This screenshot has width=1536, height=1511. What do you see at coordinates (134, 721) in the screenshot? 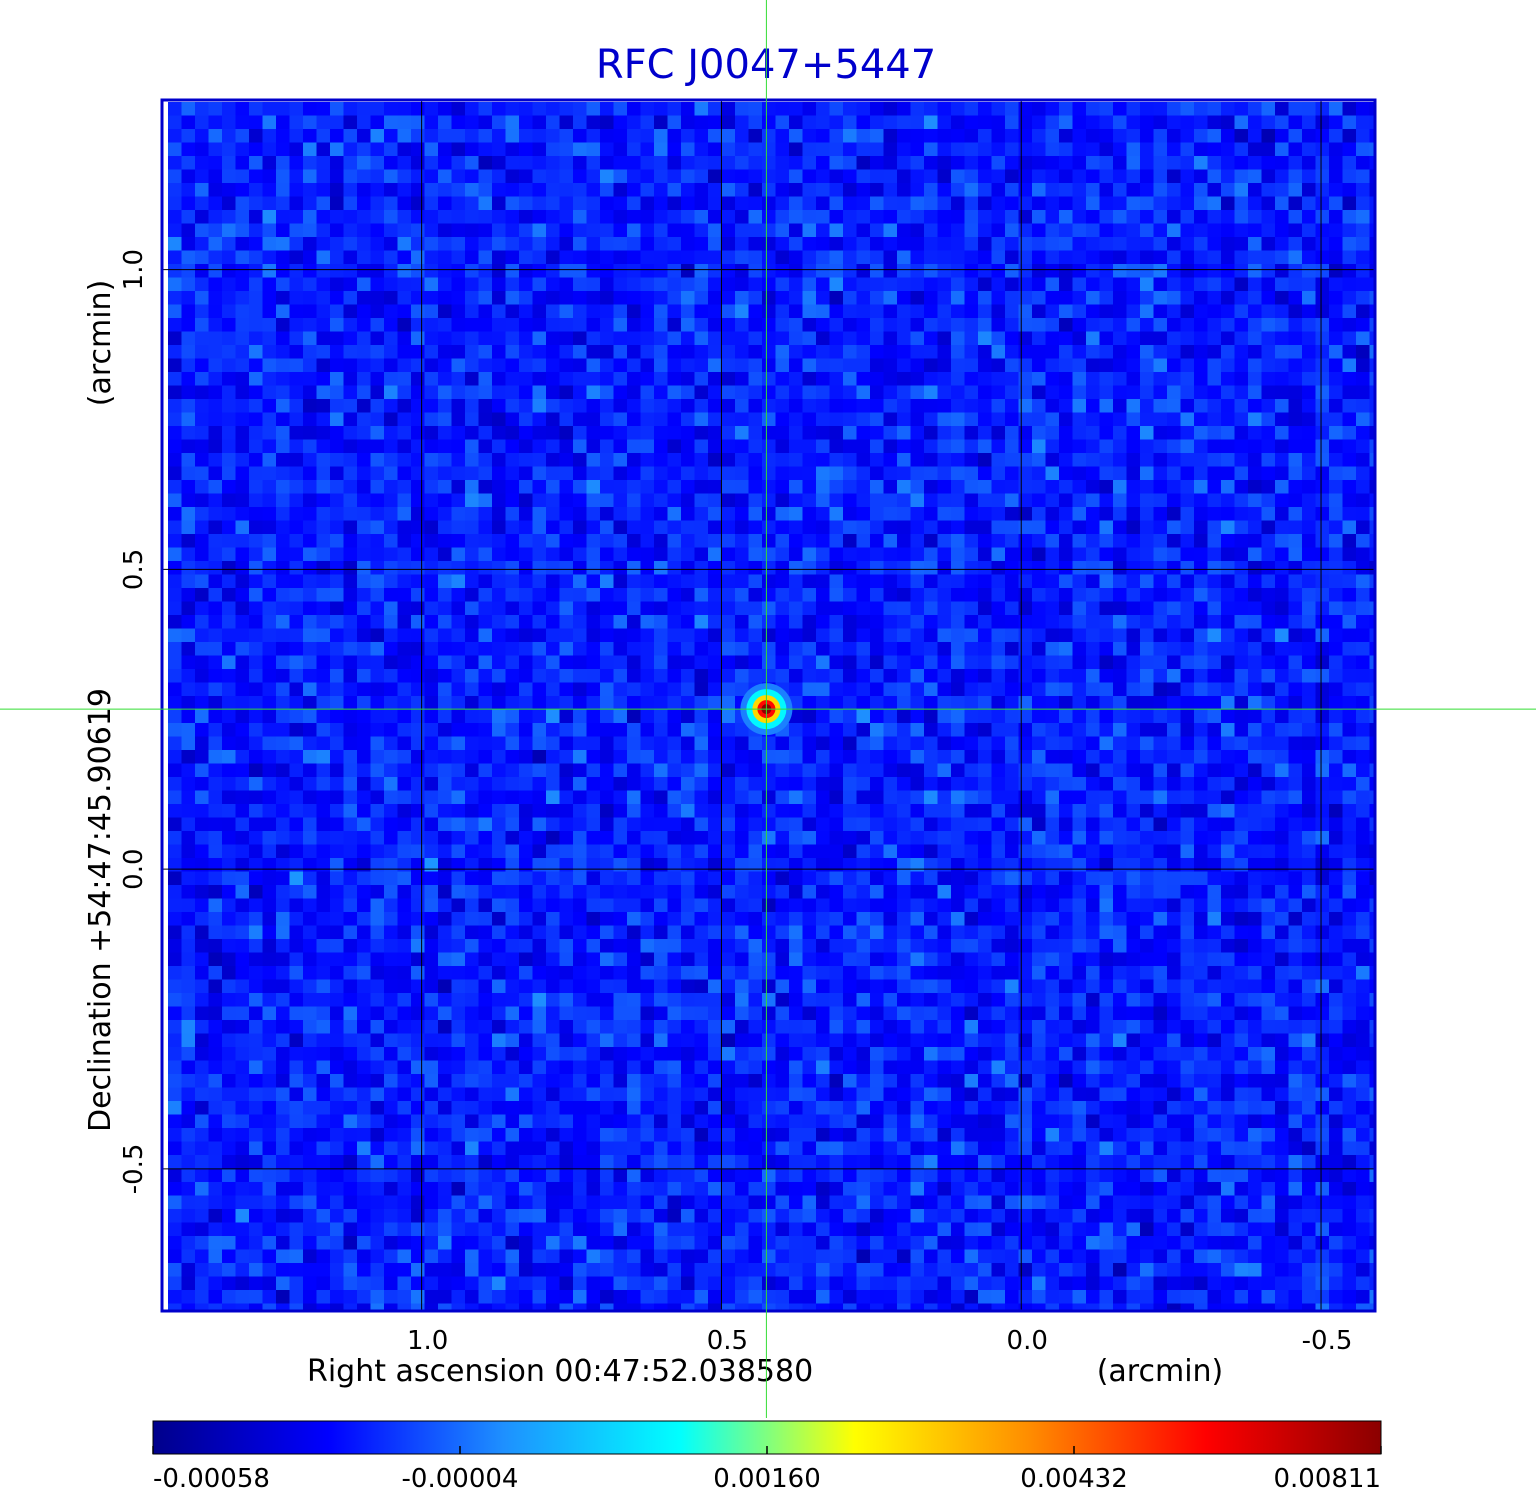
I see `y-tick-labels: 1.0 0.5 0.0 -0.5` at bounding box center [134, 721].